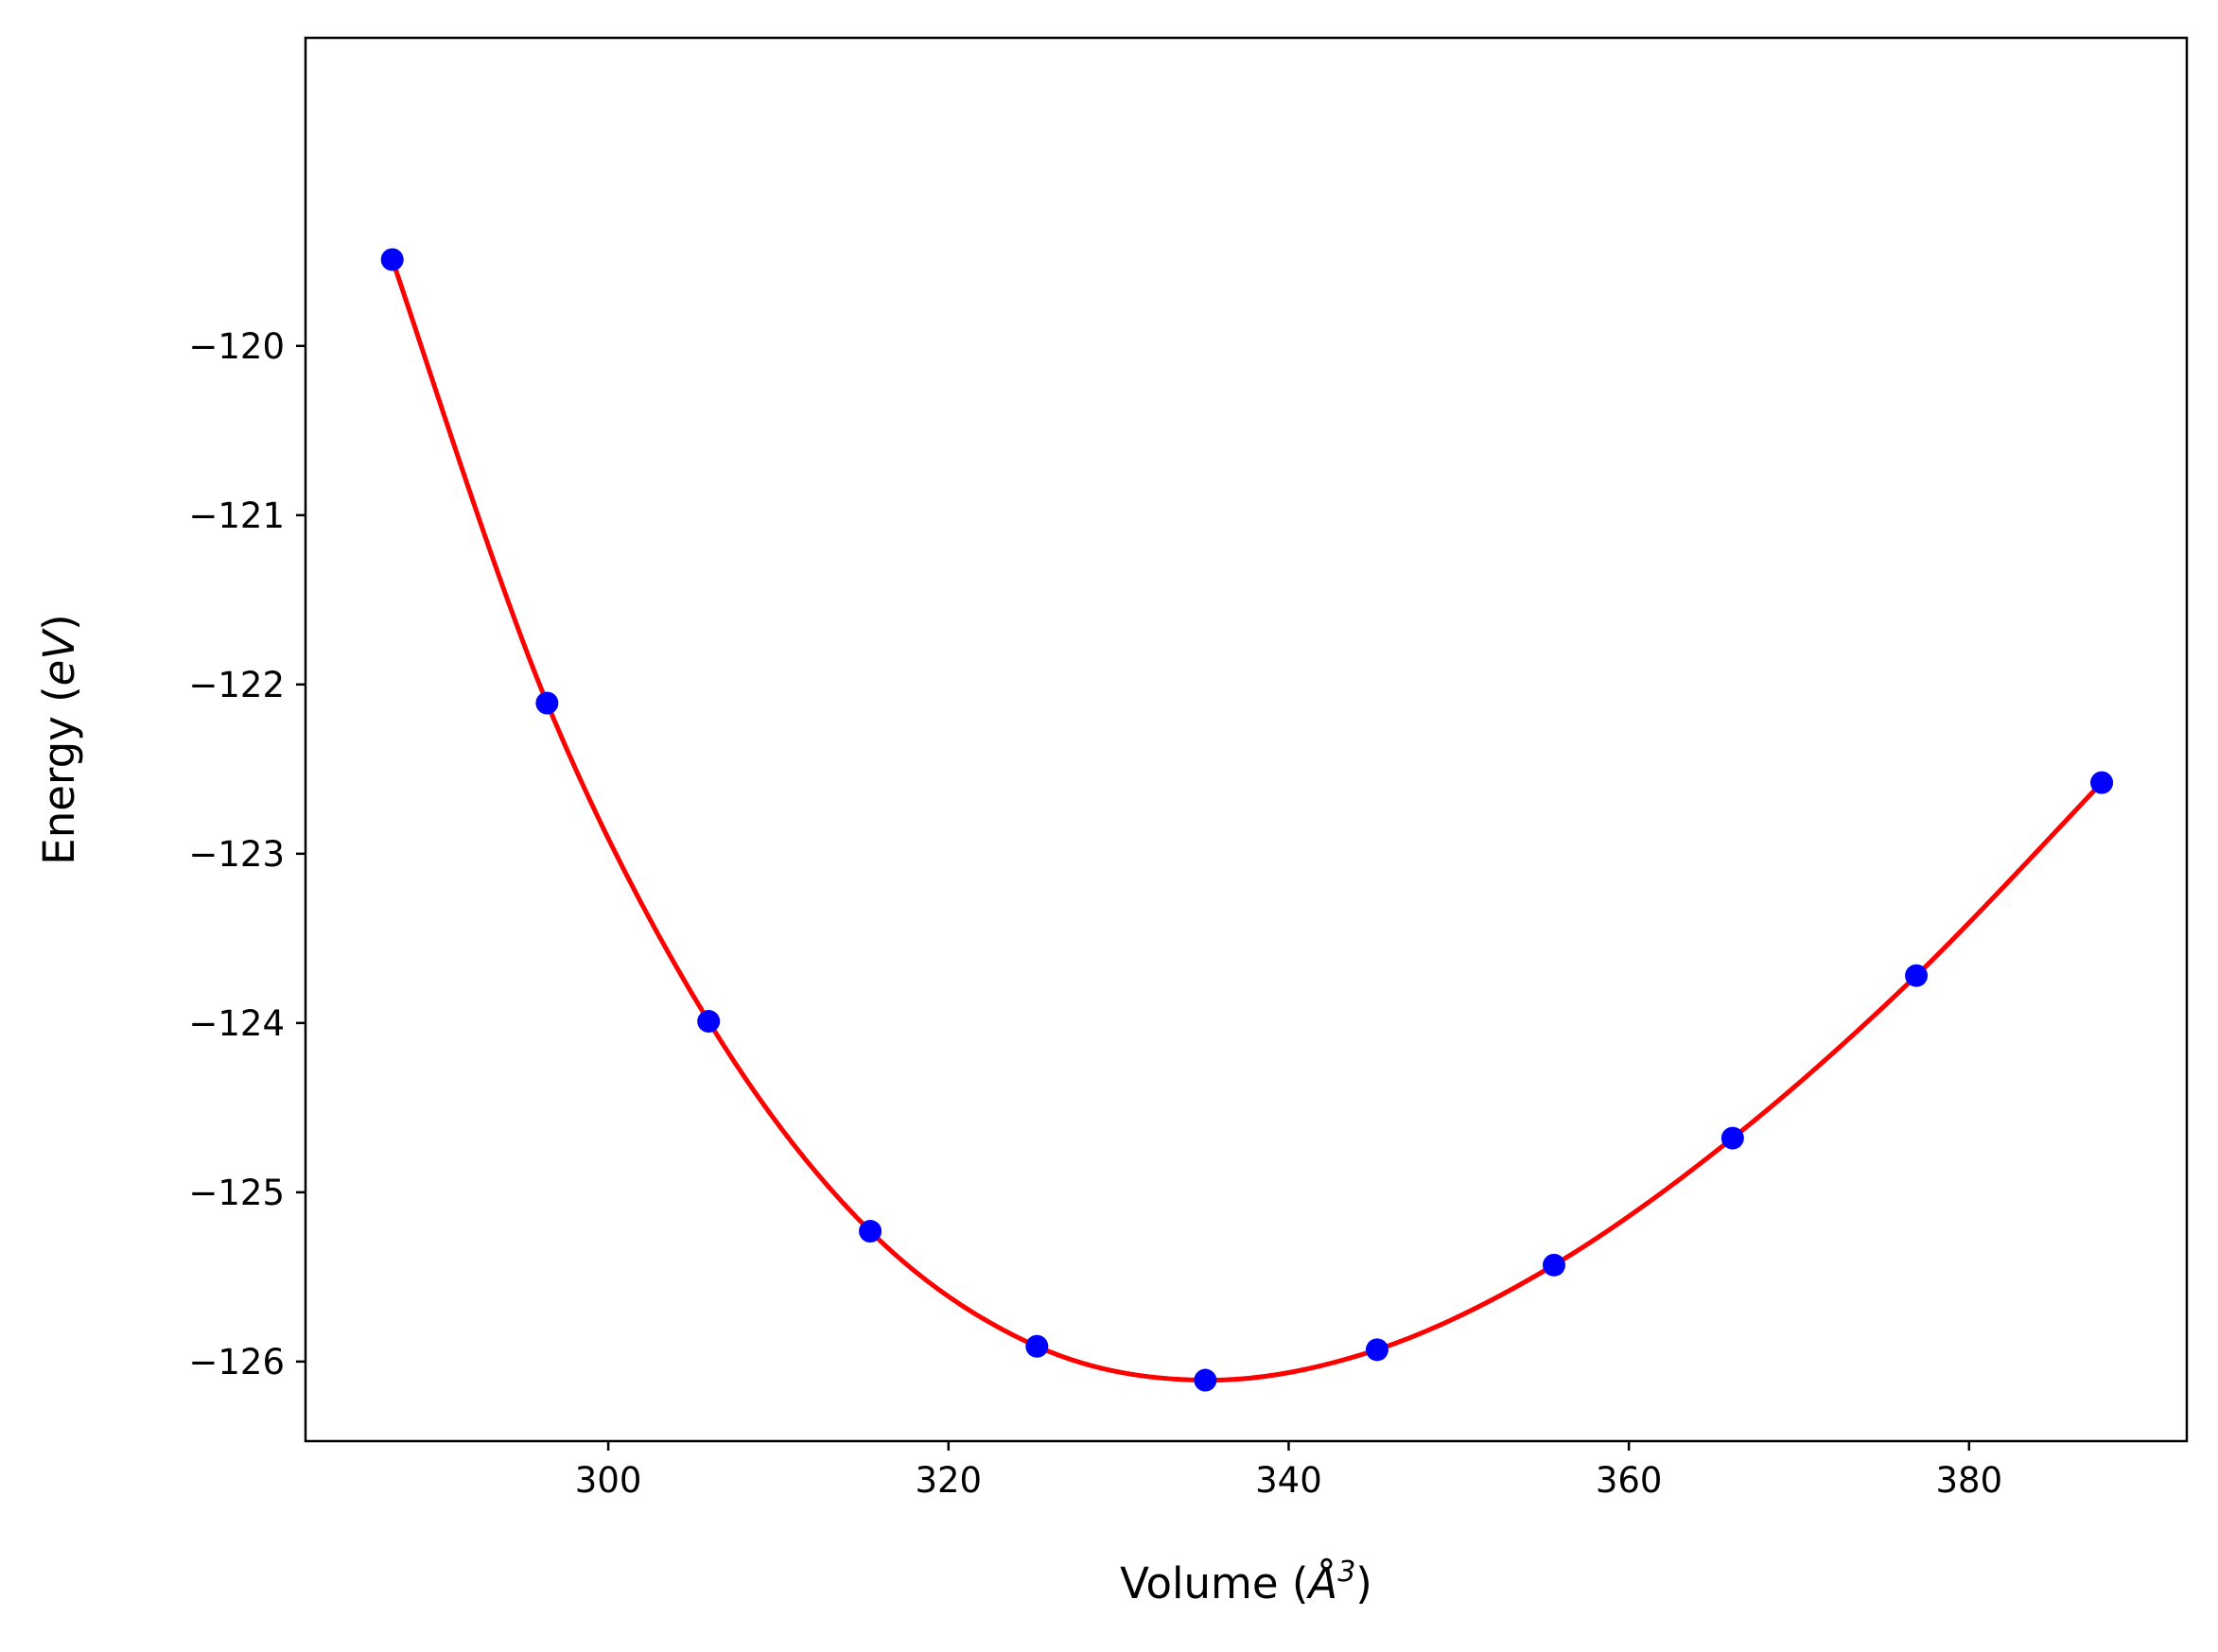 This screenshot has width=2218, height=1652. I want to click on x-tick-label: 380, so click(1968, 1481).